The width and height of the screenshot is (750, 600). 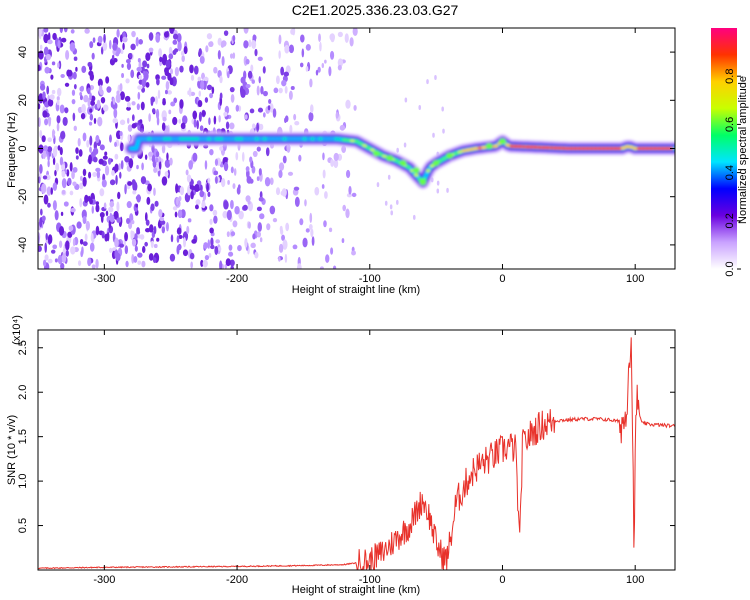 I want to click on snr-x-tick-label: 100, so click(x=635, y=580).